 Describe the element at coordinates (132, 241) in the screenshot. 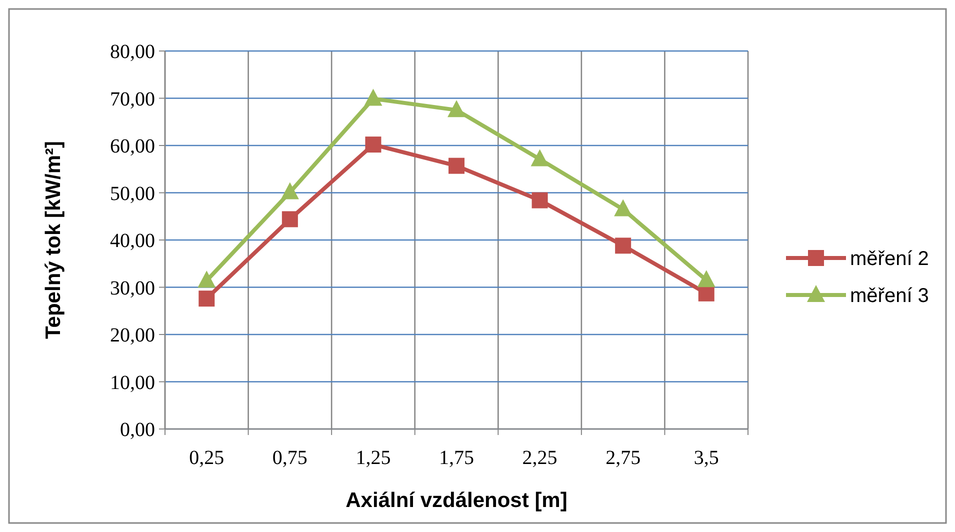

I see `y-tick-label: 40,00` at that location.